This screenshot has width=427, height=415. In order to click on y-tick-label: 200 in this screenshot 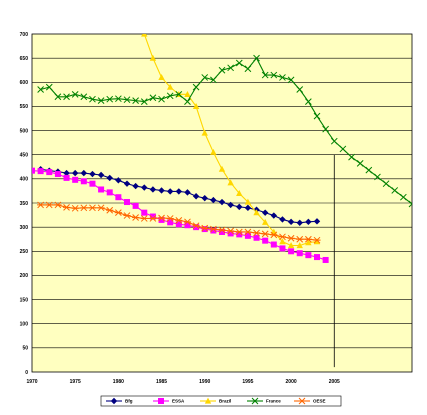, I will do `click(24, 276)`.